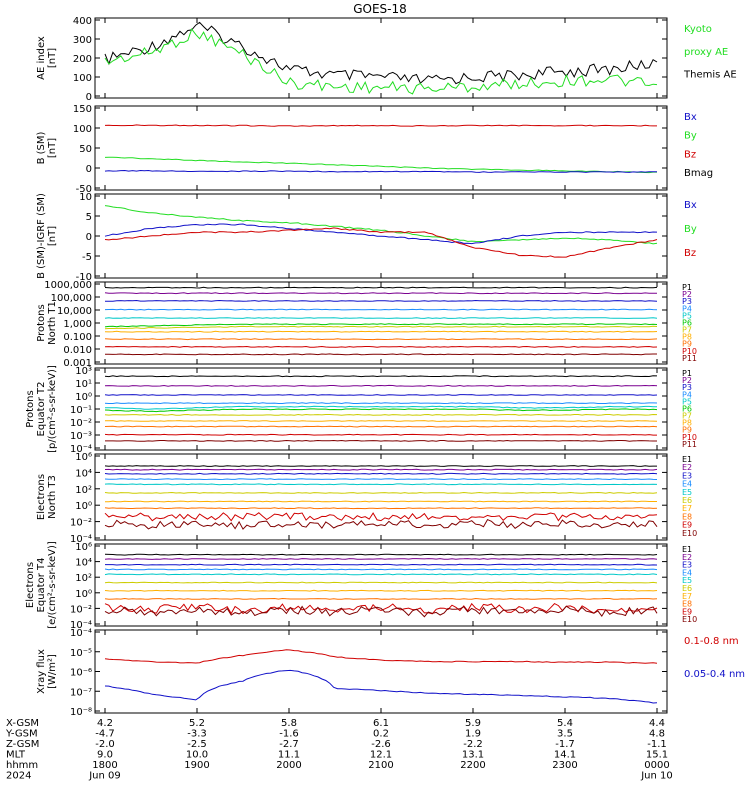 The width and height of the screenshot is (750, 800). What do you see at coordinates (381, 723) in the screenshot?
I see `ephemeris-value: 6.1` at bounding box center [381, 723].